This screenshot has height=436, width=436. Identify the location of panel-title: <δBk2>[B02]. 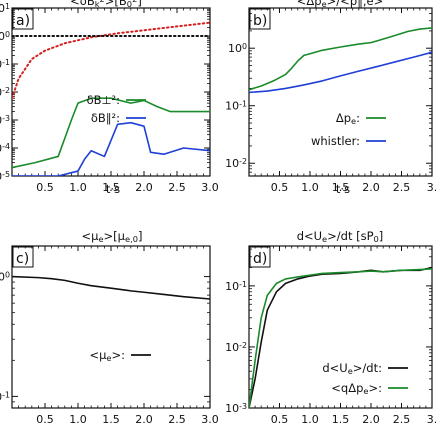
(106, 4).